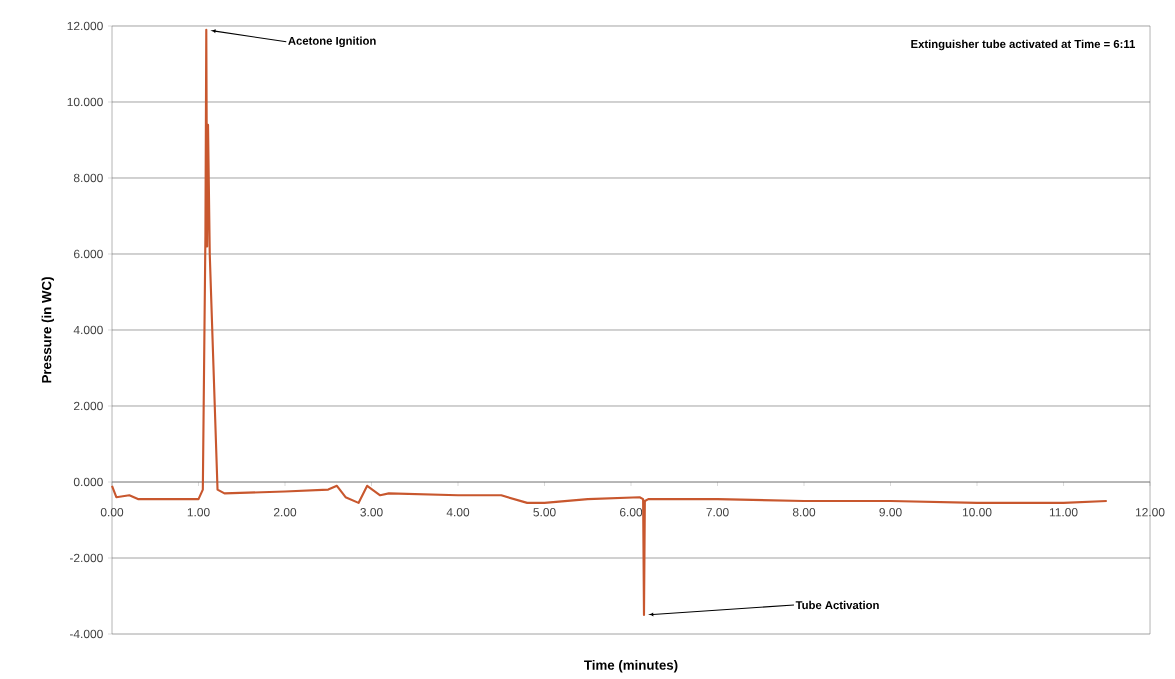  I want to click on annotation: Tube Activation, so click(837, 605).